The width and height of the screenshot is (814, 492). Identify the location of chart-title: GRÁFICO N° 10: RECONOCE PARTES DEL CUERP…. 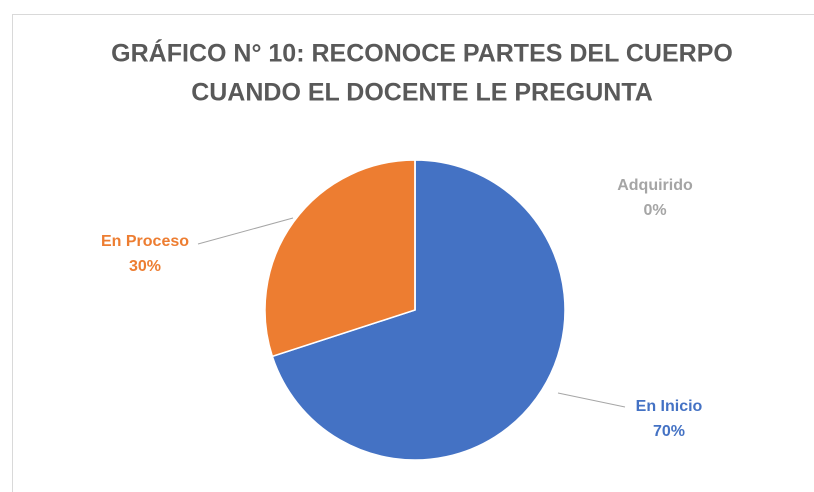
(422, 53).